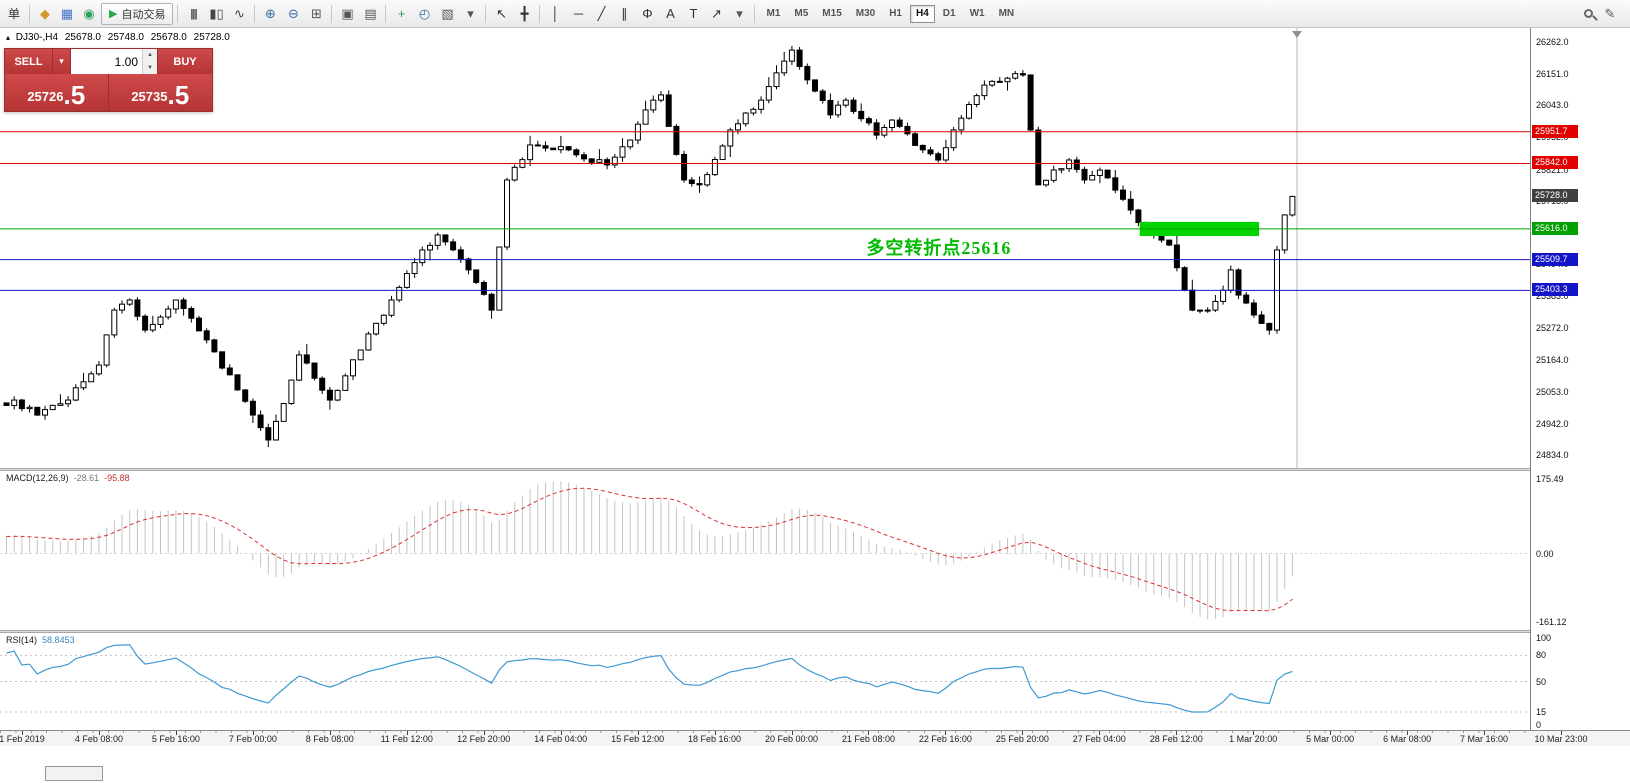 This screenshot has height=783, width=1630. What do you see at coordinates (57, 92) in the screenshot?
I see `sell-price: 25726 .5` at bounding box center [57, 92].